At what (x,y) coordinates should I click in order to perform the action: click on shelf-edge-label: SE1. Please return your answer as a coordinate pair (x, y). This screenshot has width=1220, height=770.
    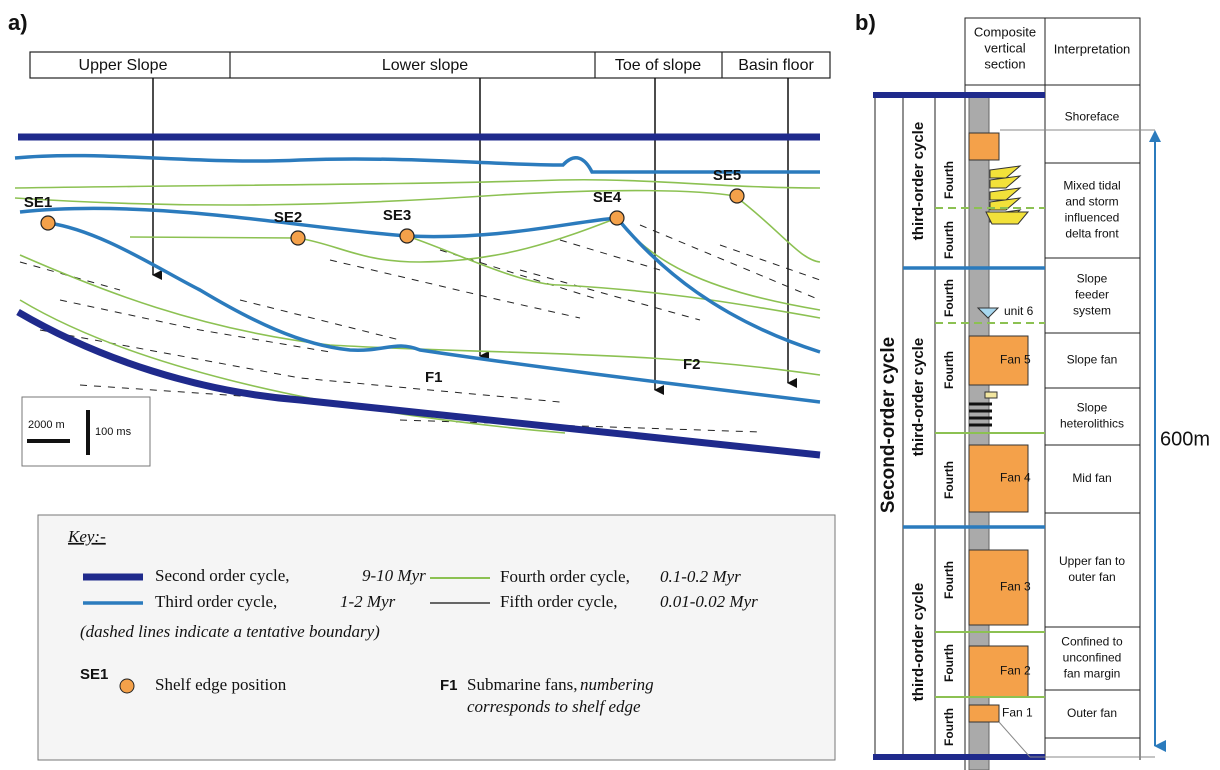
    Looking at the image, I should click on (38, 202).